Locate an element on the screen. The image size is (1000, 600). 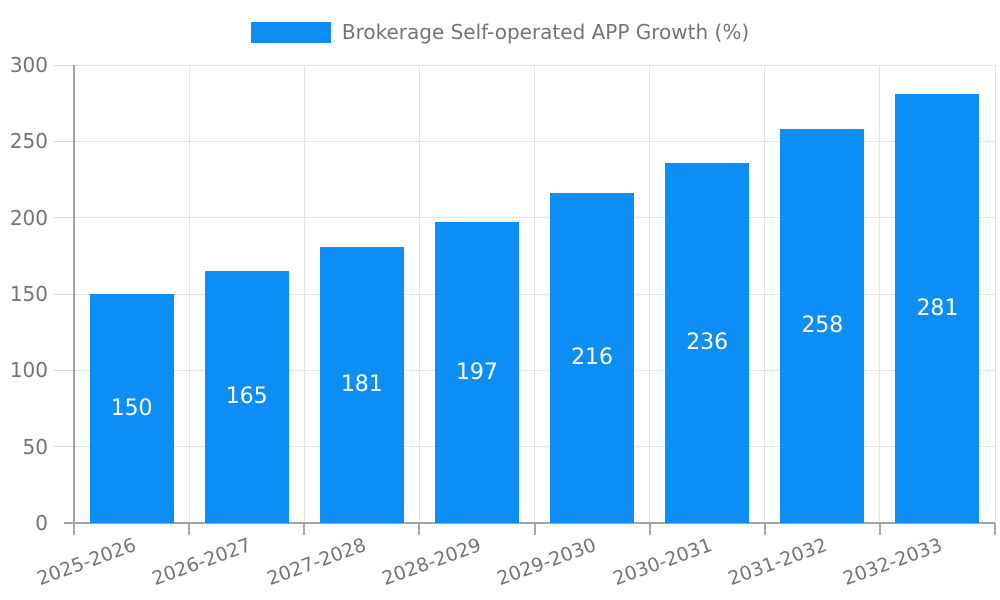
x-axis-tick-label: 2031-2032 is located at coordinates (777, 562).